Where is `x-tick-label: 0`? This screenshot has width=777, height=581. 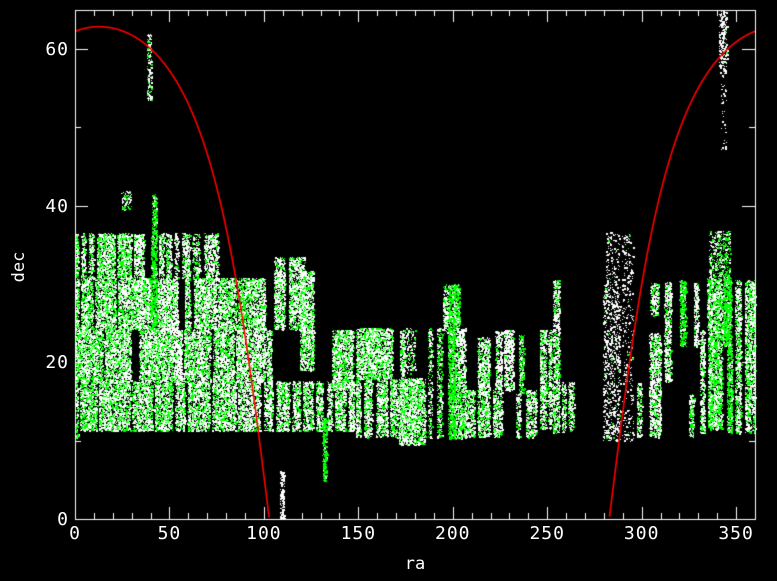 x-tick-label: 0 is located at coordinates (75, 533).